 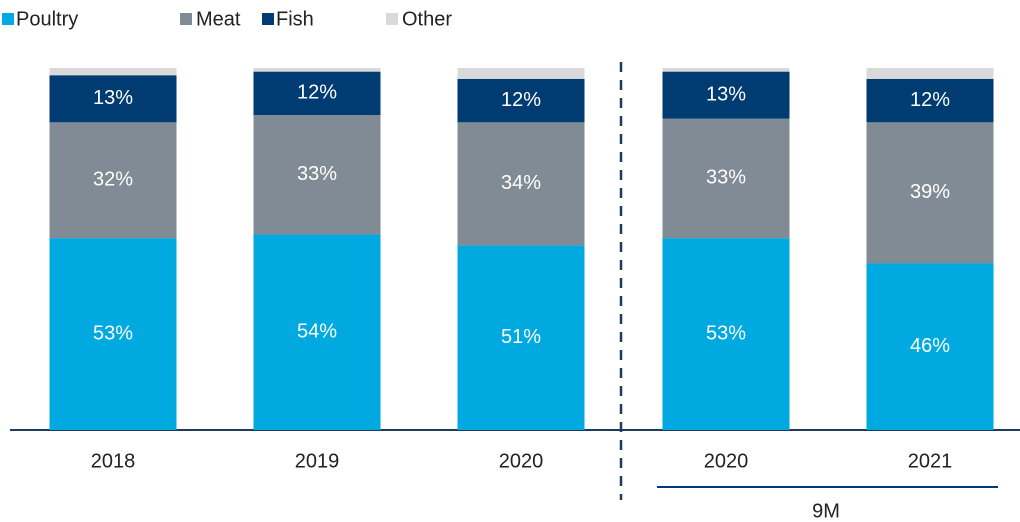 I want to click on data-label: 54%, so click(x=317, y=332).